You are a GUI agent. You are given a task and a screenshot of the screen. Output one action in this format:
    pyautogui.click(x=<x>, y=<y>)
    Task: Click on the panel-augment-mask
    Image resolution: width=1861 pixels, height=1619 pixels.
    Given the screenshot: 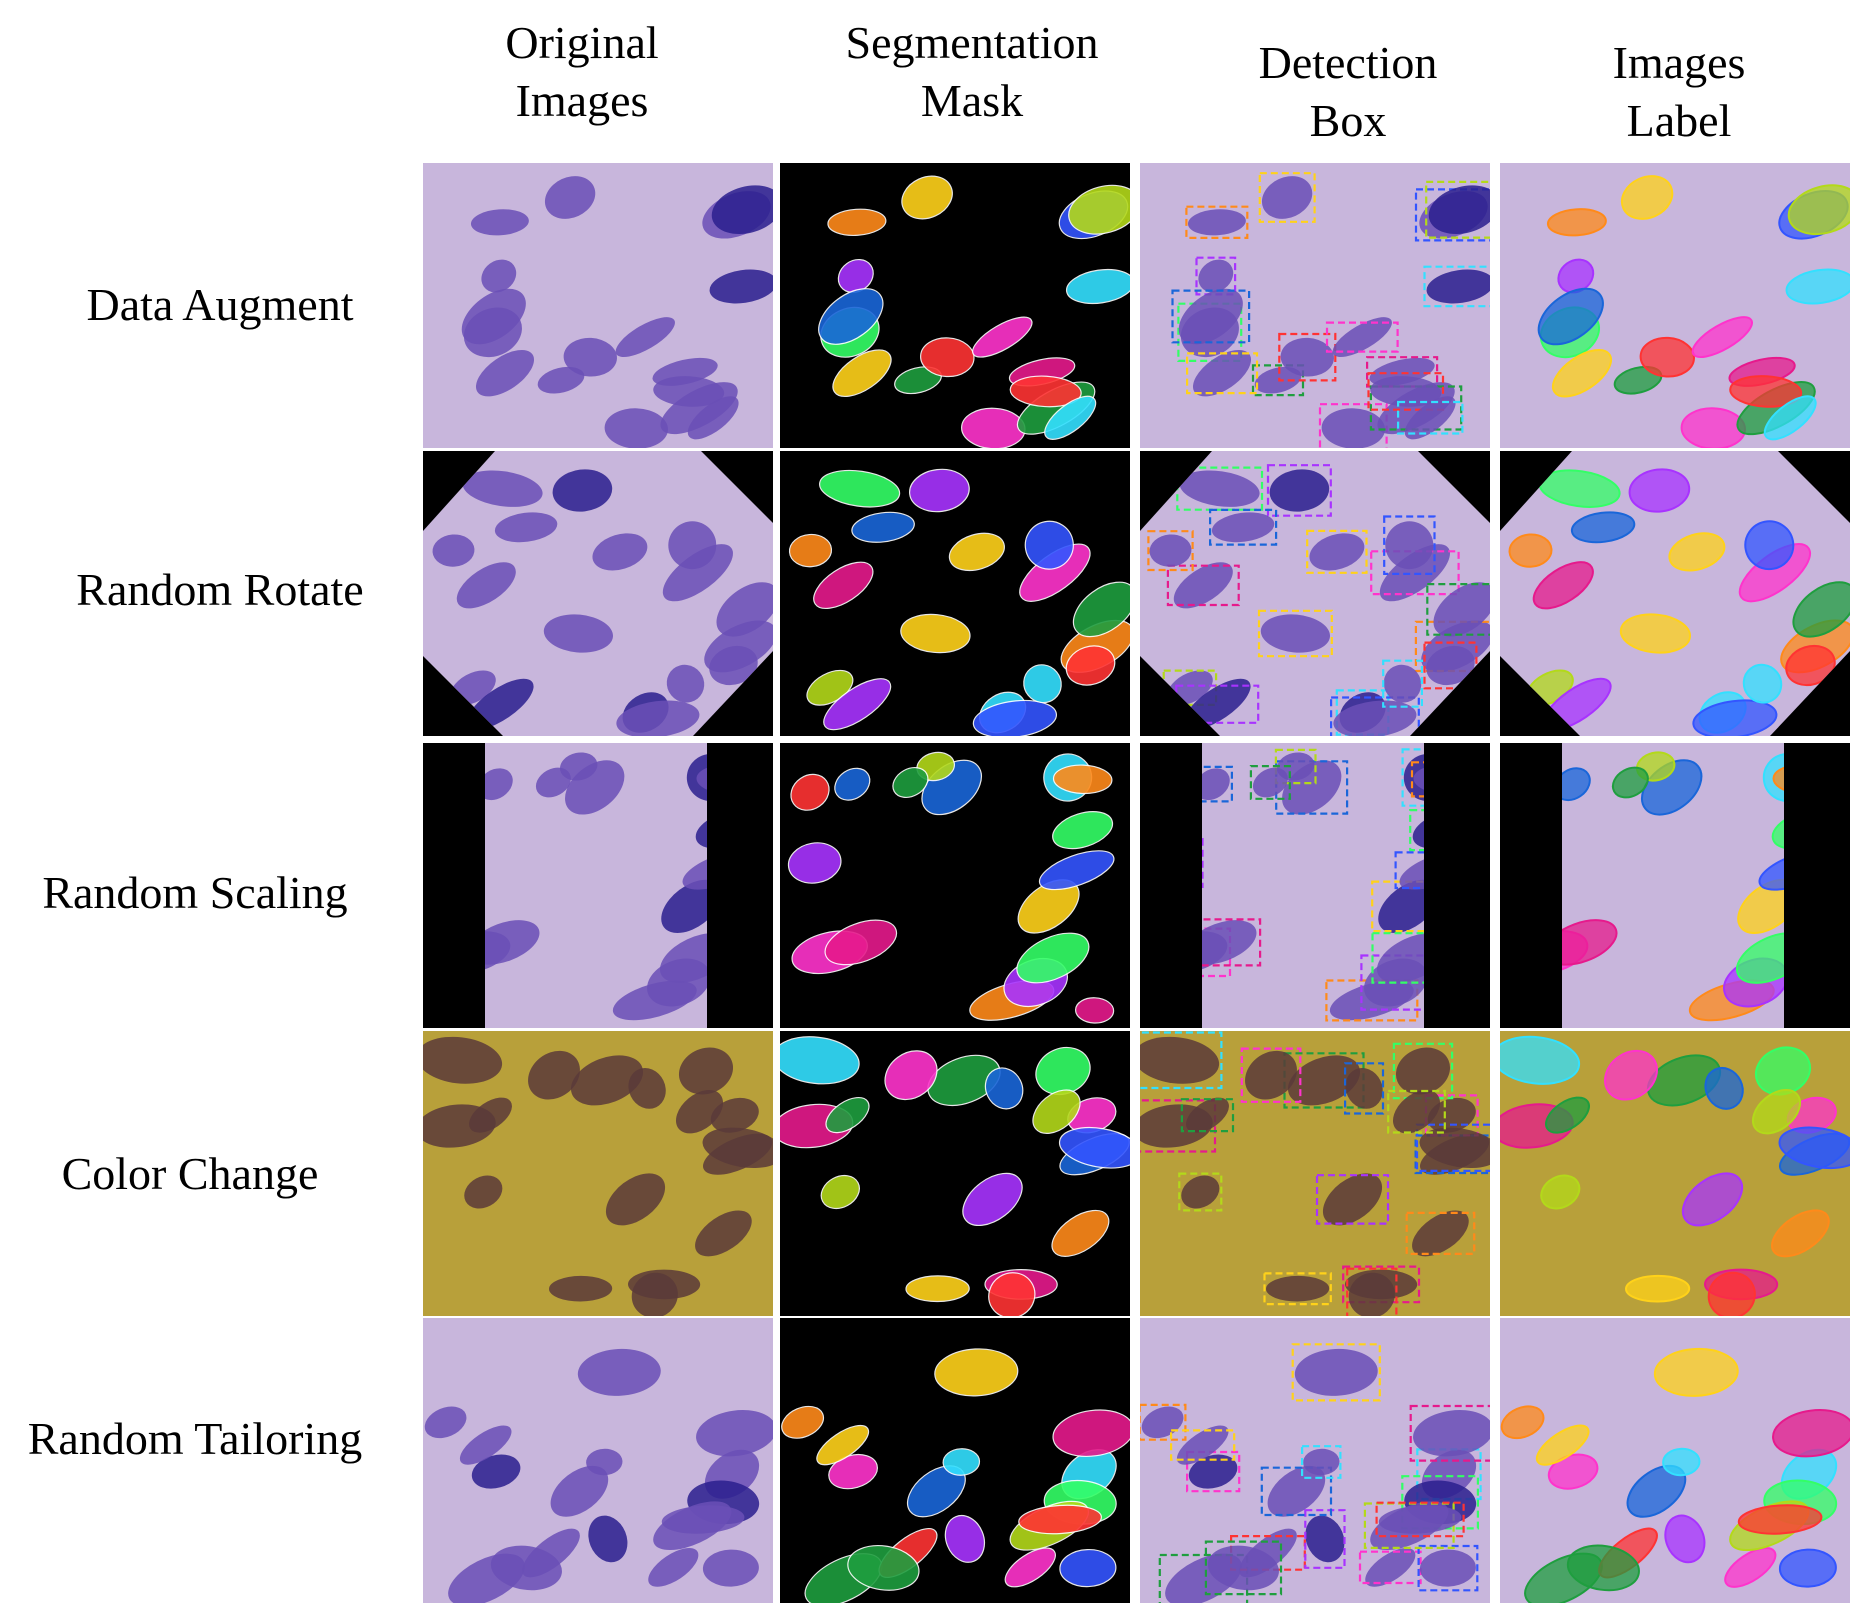 What is the action you would take?
    pyautogui.click(x=955, y=305)
    